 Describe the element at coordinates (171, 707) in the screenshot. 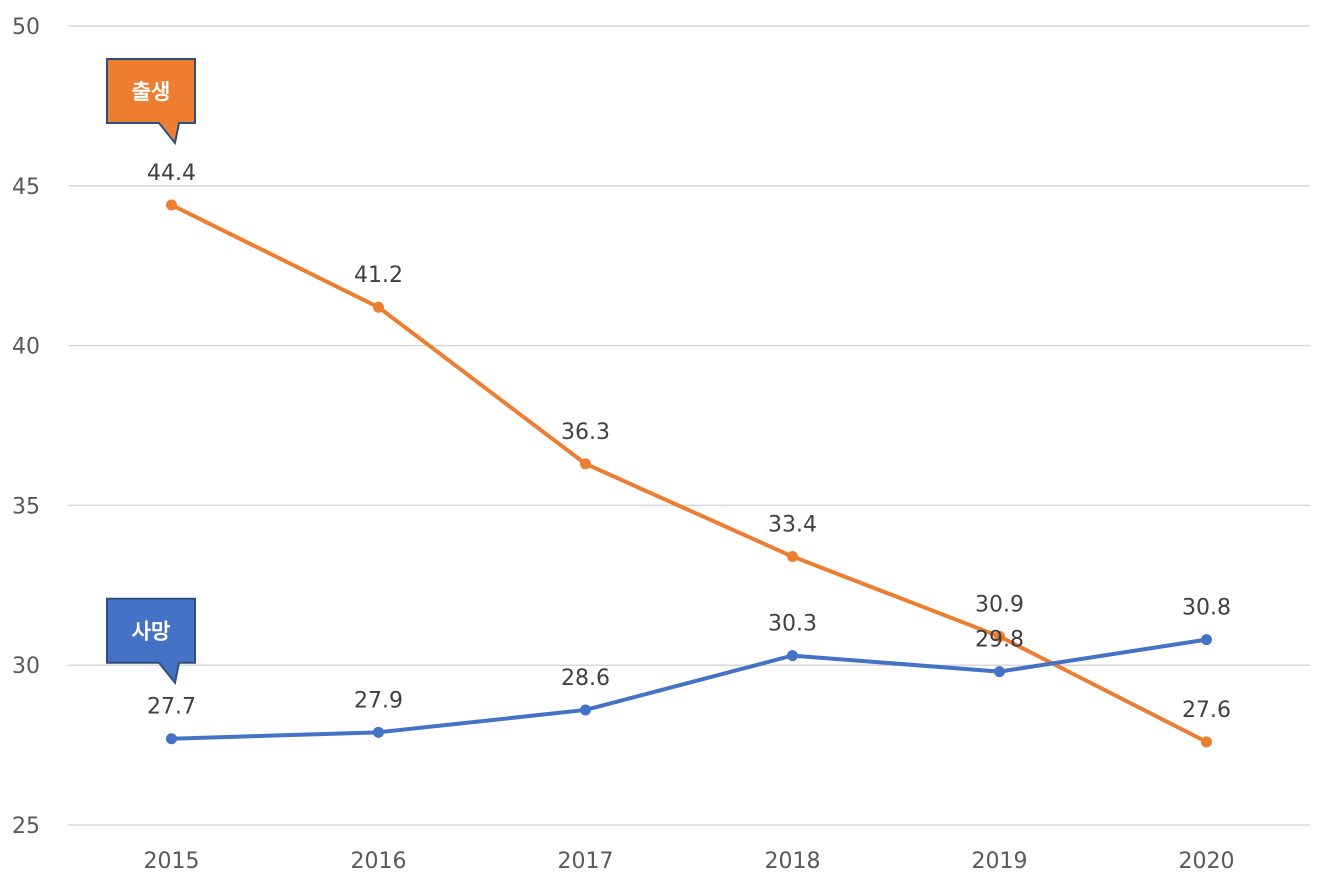

I see `data-label: 27.7` at that location.